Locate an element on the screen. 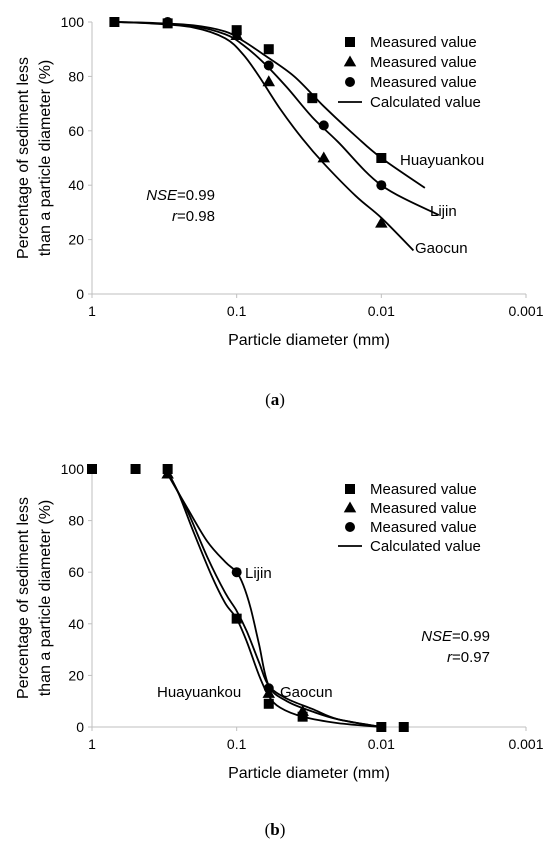 This screenshot has width=550, height=850. annotation-value: =0.98 is located at coordinates (196, 216).